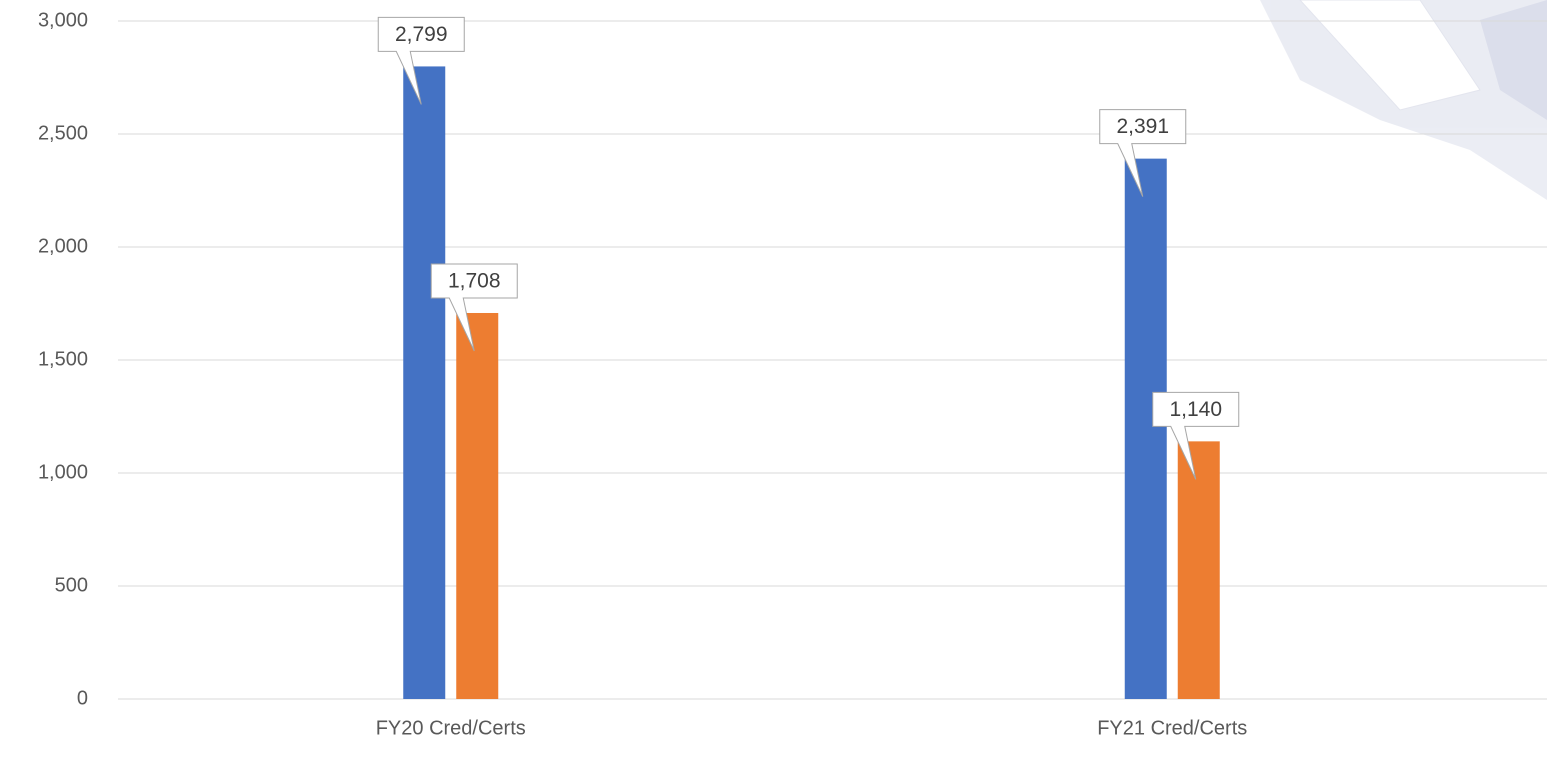 The width and height of the screenshot is (1547, 757). I want to click on data-label: 1,708, so click(474, 281).